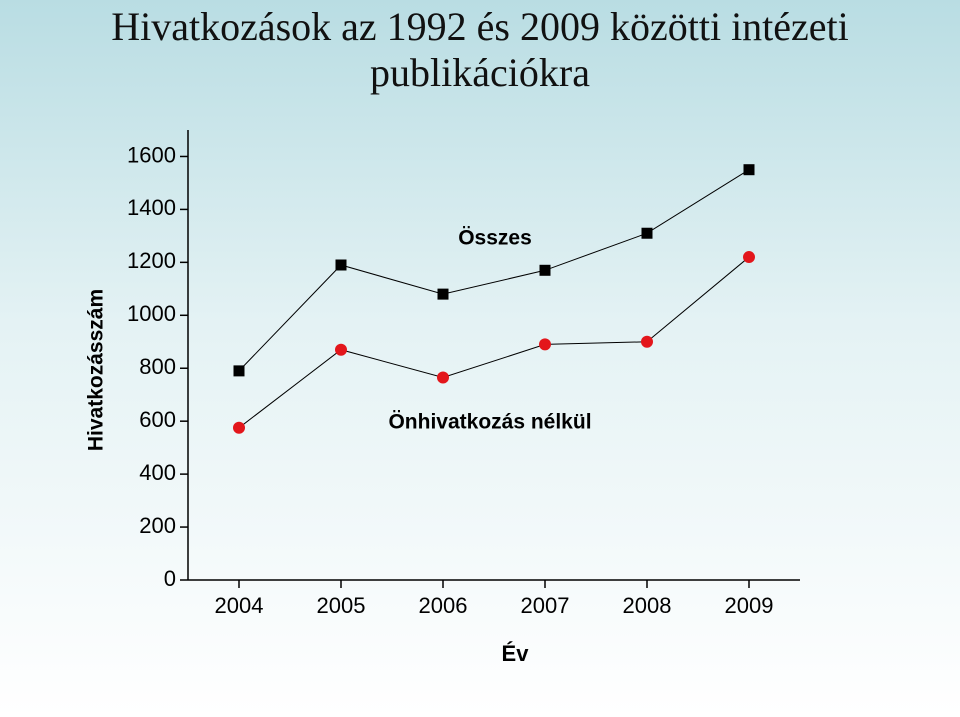  What do you see at coordinates (170, 578) in the screenshot?
I see `y-tick-label: 0` at bounding box center [170, 578].